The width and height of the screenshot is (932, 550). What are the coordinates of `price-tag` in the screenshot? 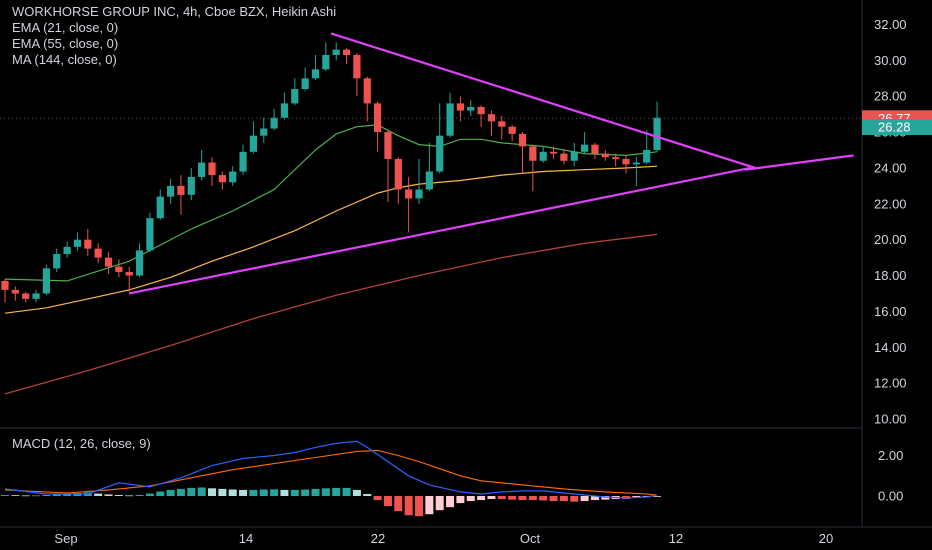 It's located at (897, 127).